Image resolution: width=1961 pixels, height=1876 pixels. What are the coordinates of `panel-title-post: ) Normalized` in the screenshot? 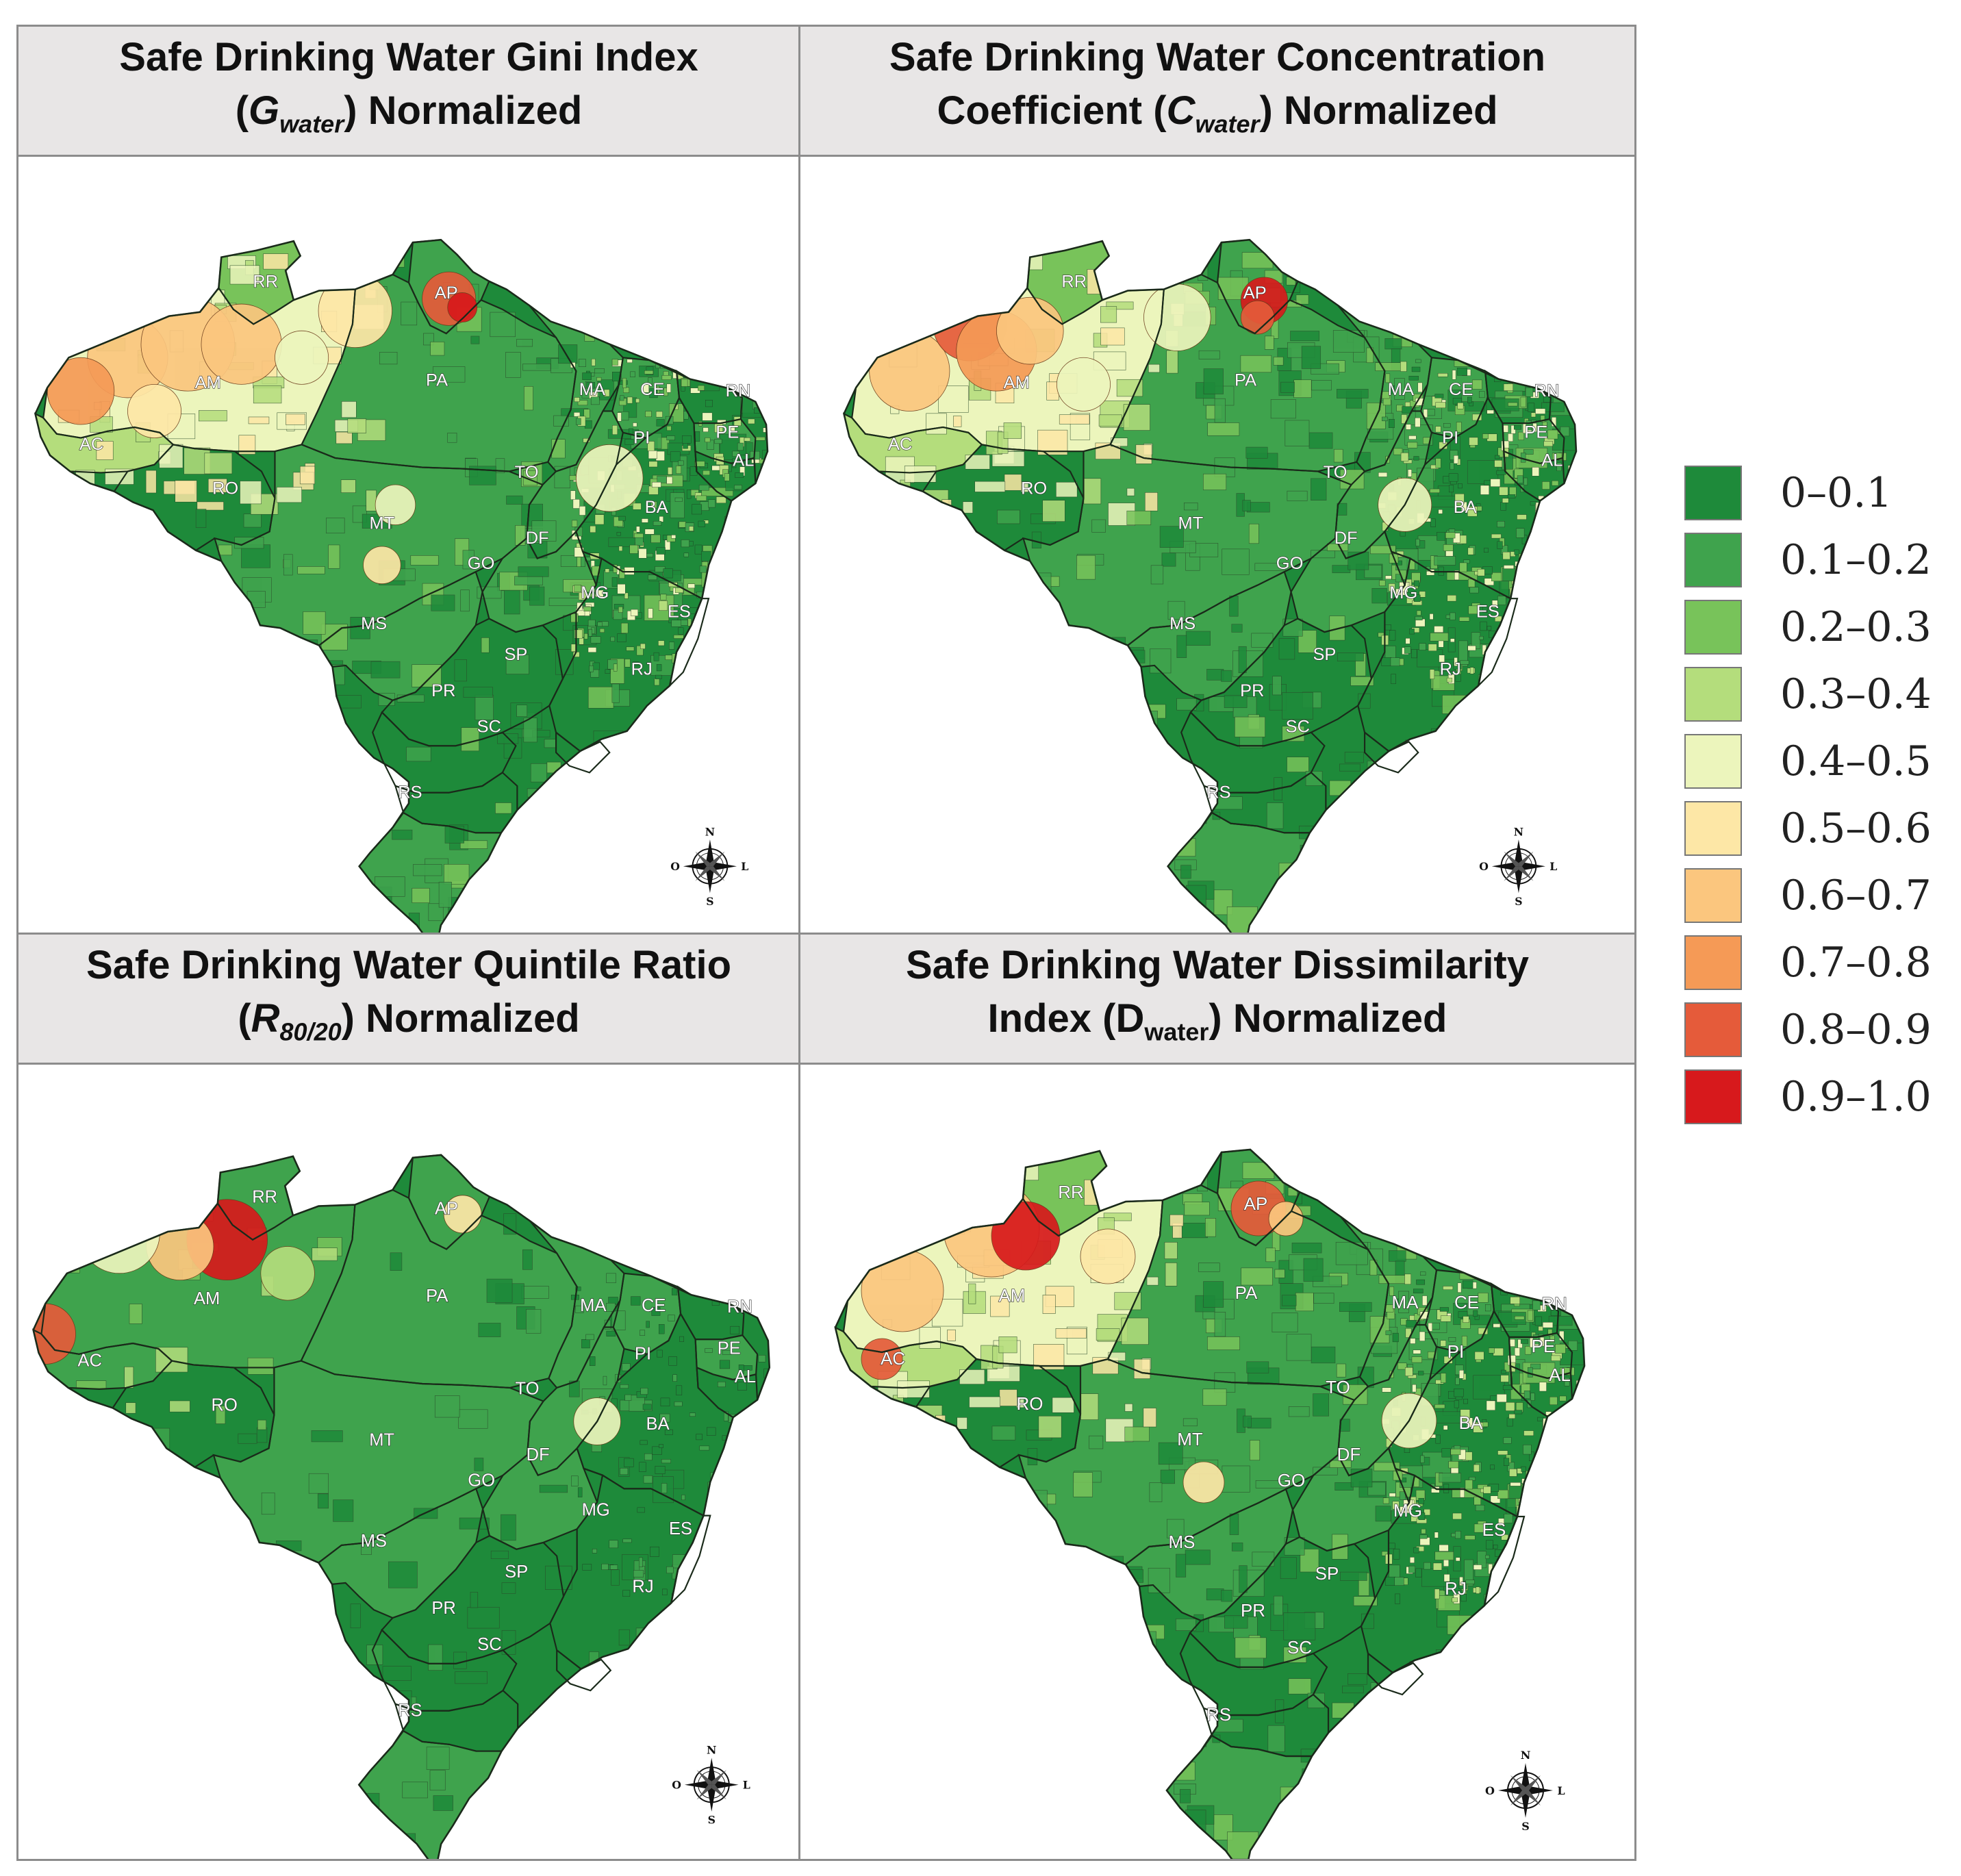 It's located at (1378, 110).